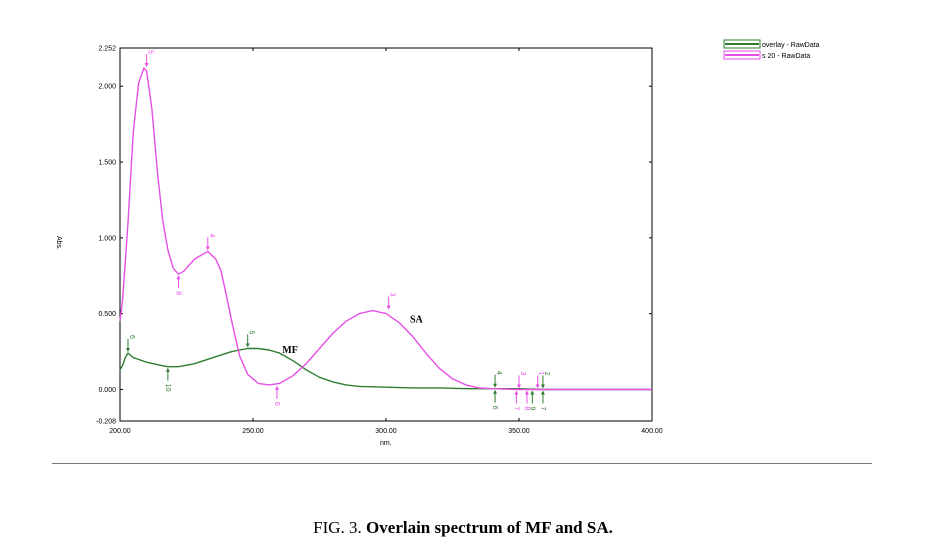  I want to click on peak-label-mf: MF, so click(290, 350).